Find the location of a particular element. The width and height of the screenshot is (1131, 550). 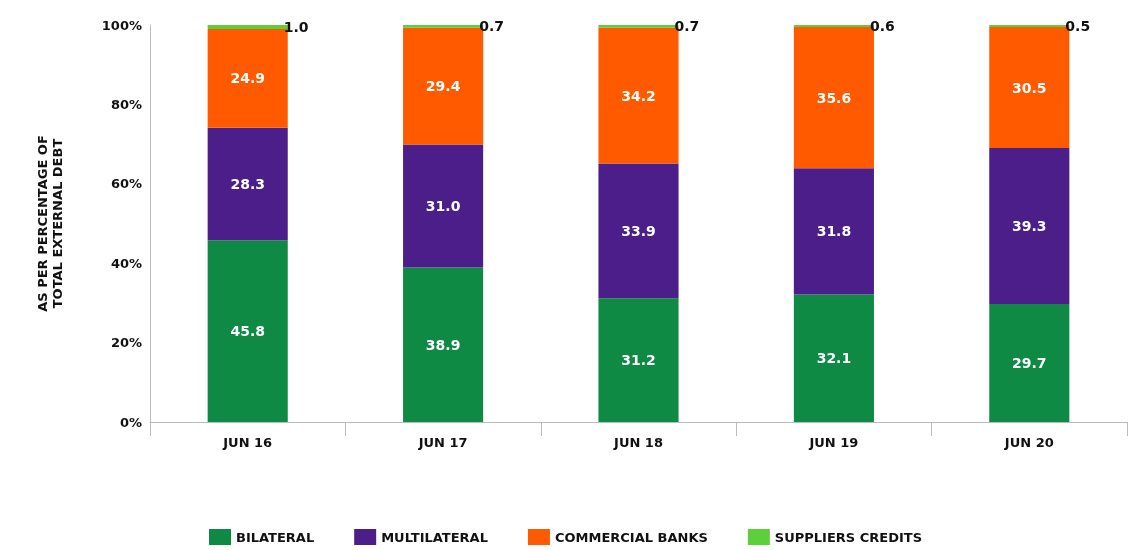

y-tick-label: 20% is located at coordinates (126, 343).